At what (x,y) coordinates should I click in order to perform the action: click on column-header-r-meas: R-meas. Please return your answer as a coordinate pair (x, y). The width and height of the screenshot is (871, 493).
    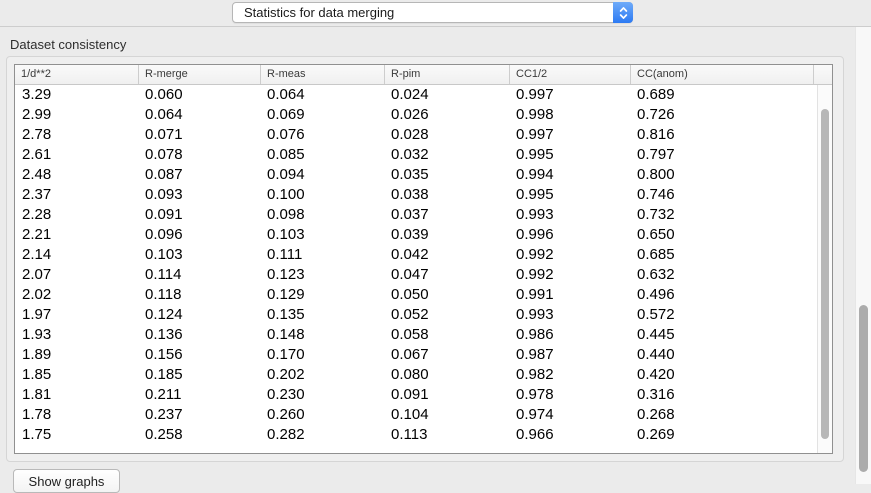
    Looking at the image, I should click on (322, 74).